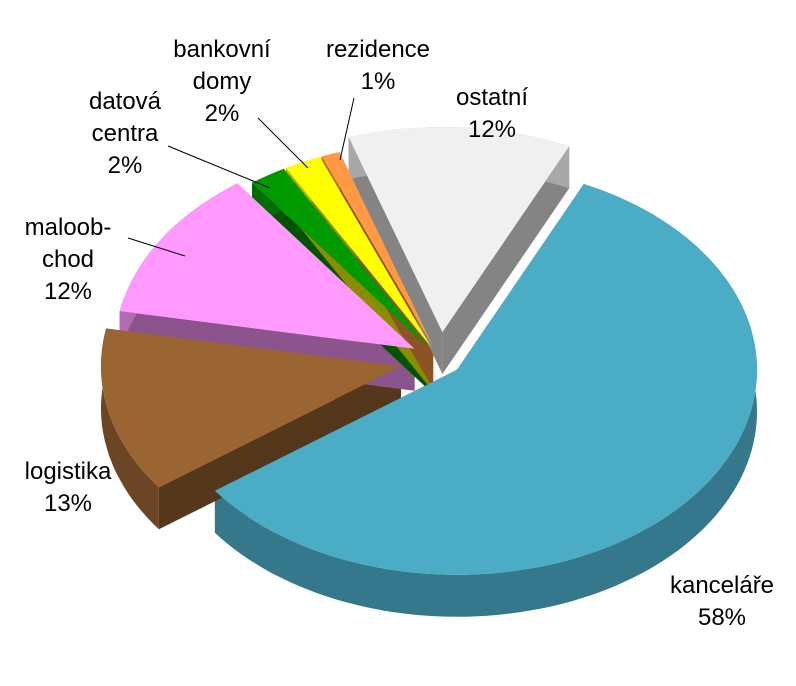 This screenshot has width=796, height=686. I want to click on slice-label: bankovní domy 2%, so click(221, 82).